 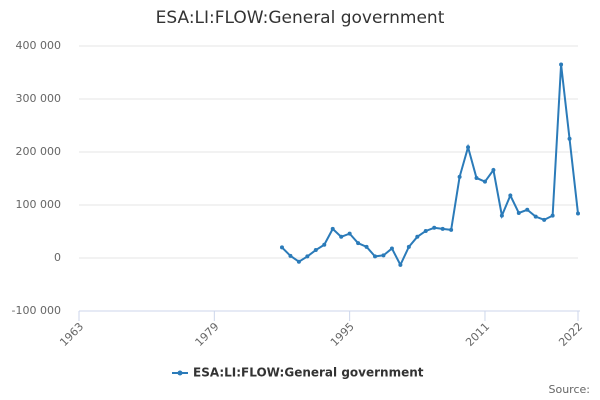 What do you see at coordinates (36, 310) in the screenshot?
I see `y-tick-label: -100 000` at bounding box center [36, 310].